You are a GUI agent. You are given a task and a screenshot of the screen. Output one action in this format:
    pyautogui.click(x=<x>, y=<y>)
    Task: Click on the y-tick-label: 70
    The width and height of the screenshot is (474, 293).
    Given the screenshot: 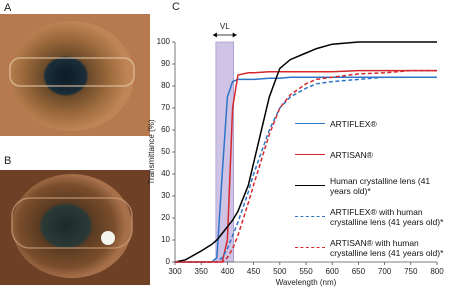 What is the action you would take?
    pyautogui.click(x=165, y=107)
    